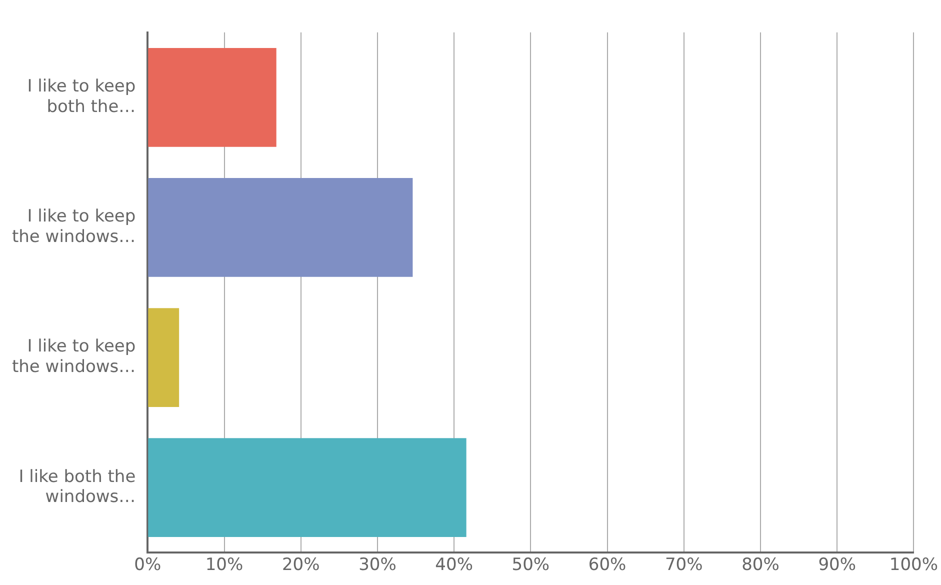 The height and width of the screenshot is (585, 941). I want to click on x-tick-label: 20%, so click(301, 565).